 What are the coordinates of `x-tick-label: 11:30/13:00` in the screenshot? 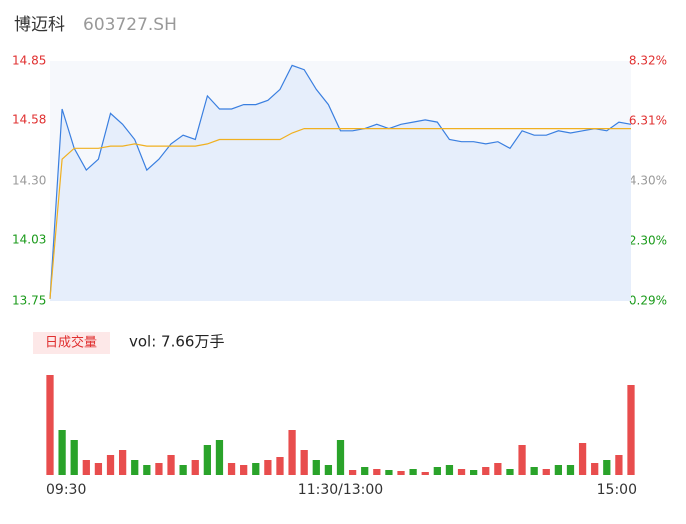 It's located at (340, 490).